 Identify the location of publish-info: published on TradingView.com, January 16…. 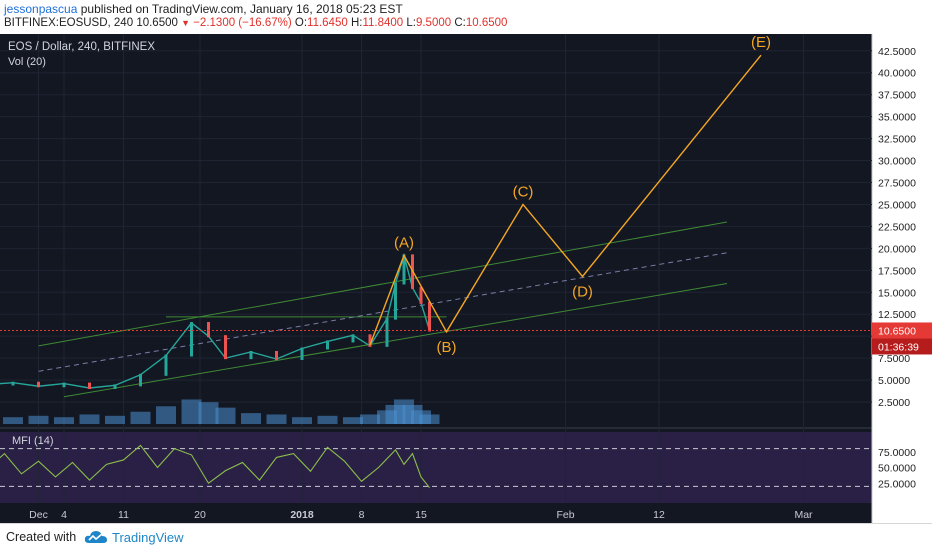
(241, 9).